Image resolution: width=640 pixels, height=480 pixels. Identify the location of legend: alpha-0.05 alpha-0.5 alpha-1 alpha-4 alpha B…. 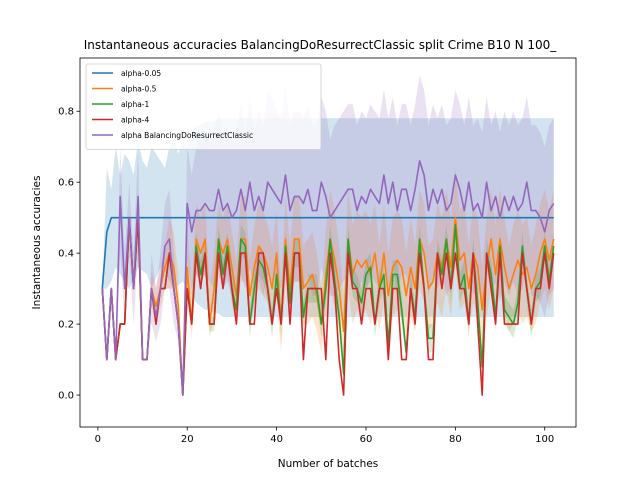
(203, 106).